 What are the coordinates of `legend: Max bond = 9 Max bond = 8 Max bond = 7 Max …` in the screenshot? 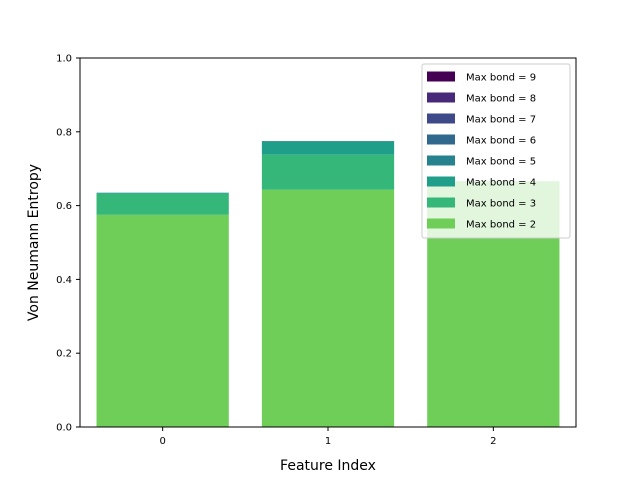 It's located at (496, 151).